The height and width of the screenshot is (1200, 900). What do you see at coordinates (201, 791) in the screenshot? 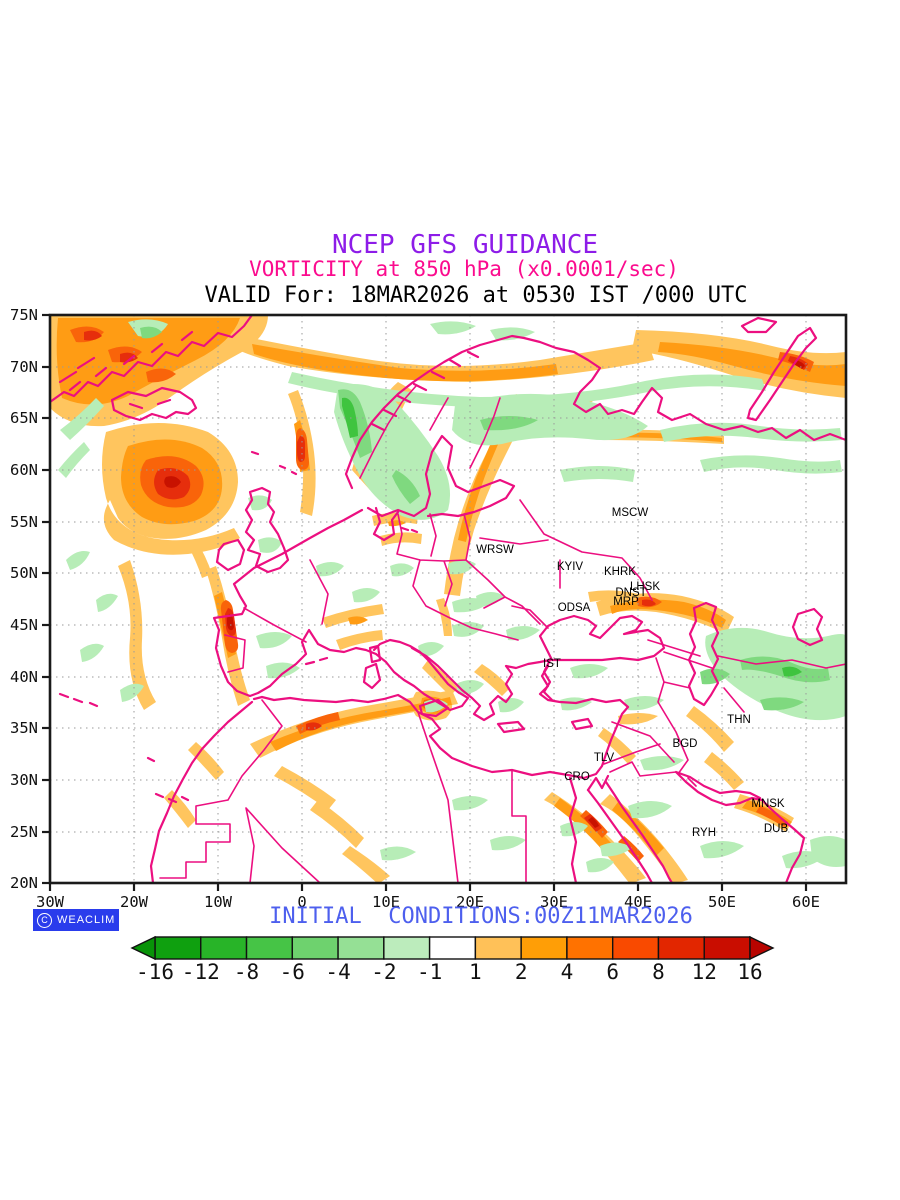
I see `coast-morocco-atlantic` at bounding box center [201, 791].